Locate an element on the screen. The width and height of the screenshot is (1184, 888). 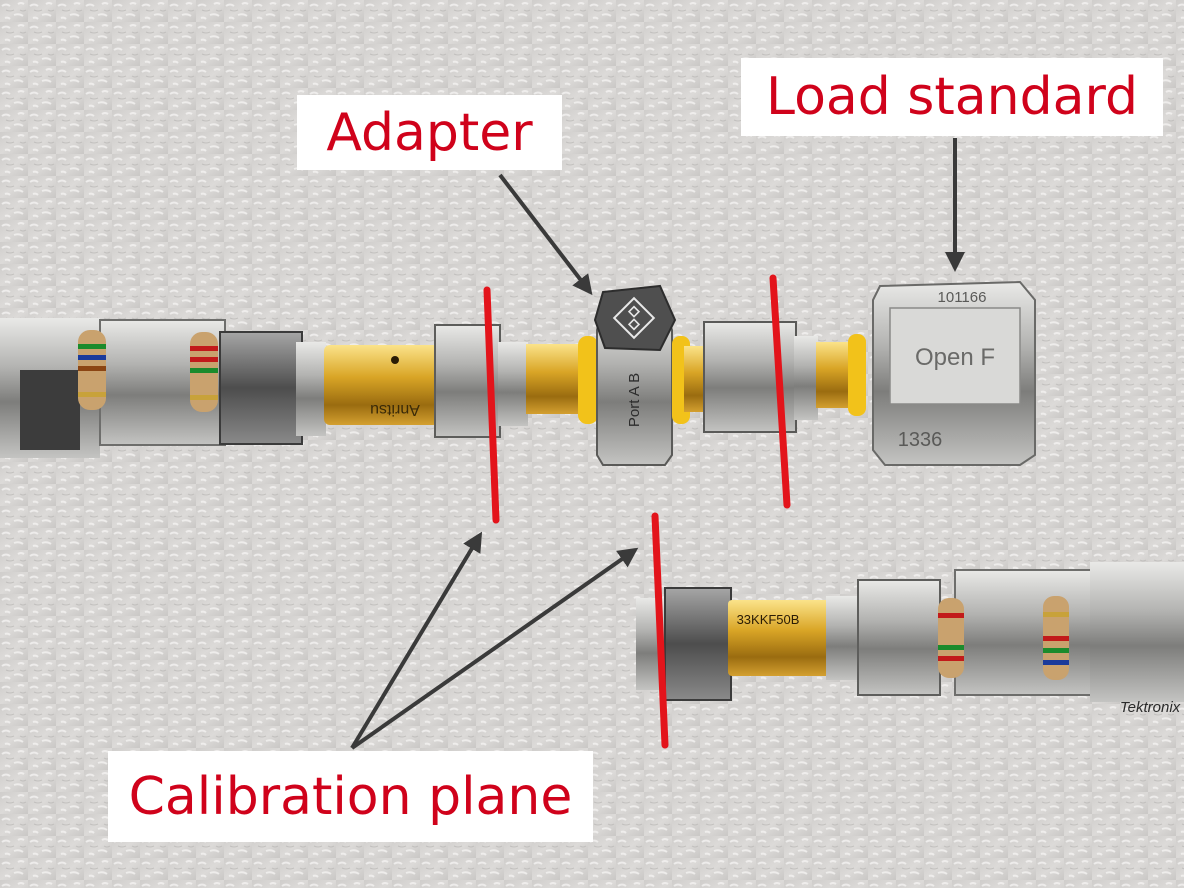
right-ring is located at coordinates (843, 638).